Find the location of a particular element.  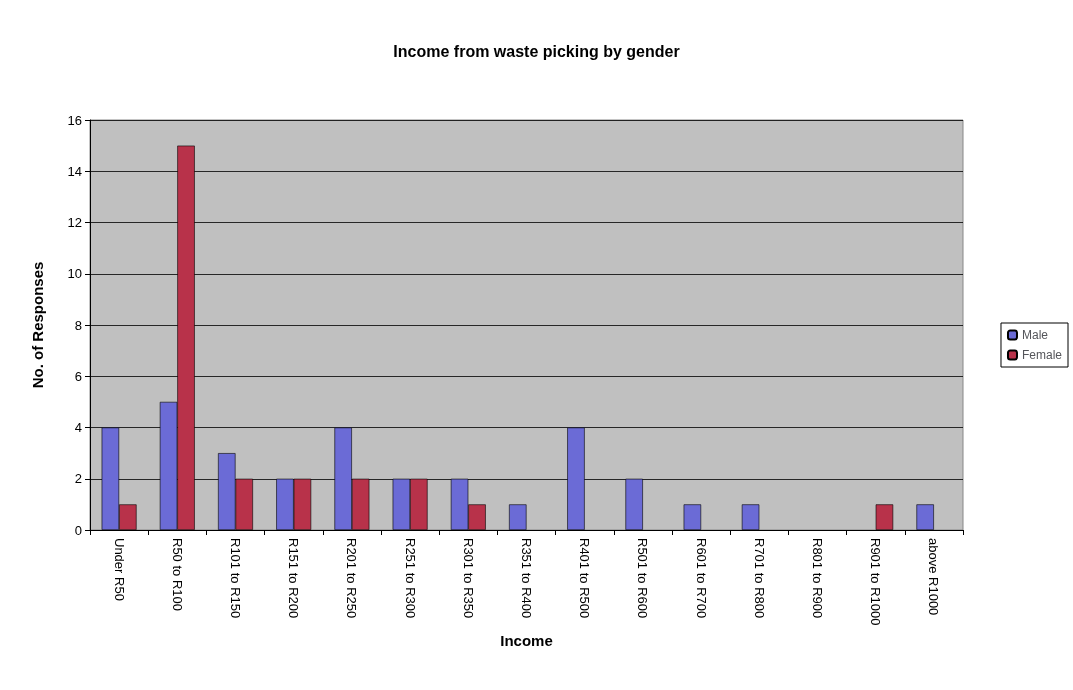

y-tick-label: 16 is located at coordinates (74, 120).